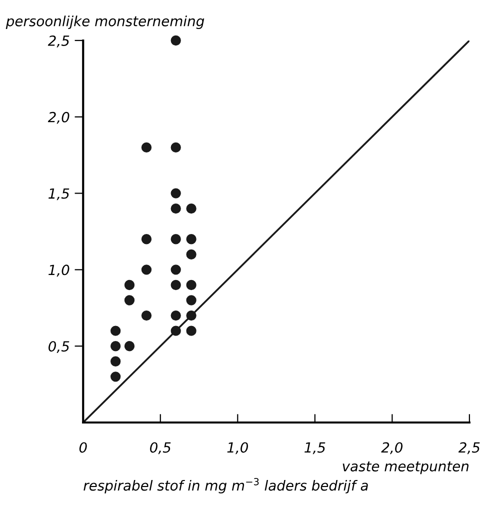 The height and width of the screenshot is (506, 489). I want to click on y-axis-title: persoonlijke monsterneming, so click(105, 23).